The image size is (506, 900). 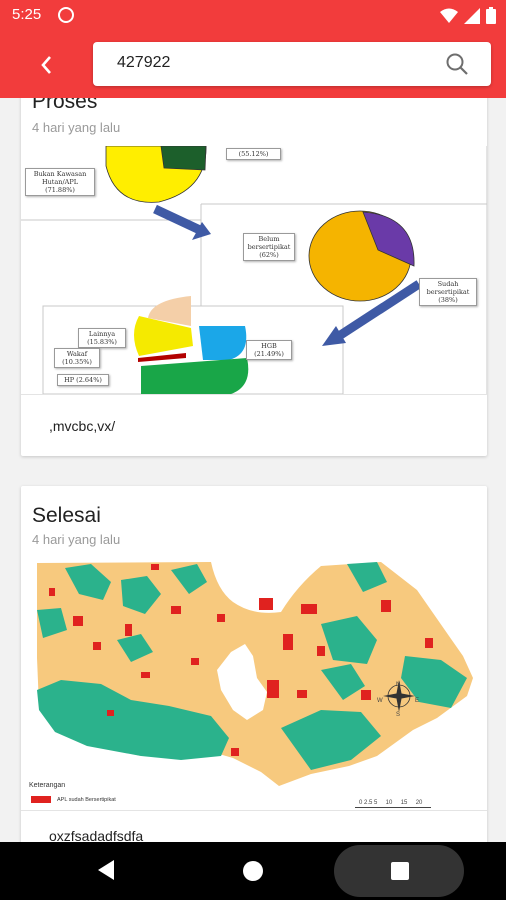 What do you see at coordinates (398, 685) in the screenshot?
I see `compass-n: N` at bounding box center [398, 685].